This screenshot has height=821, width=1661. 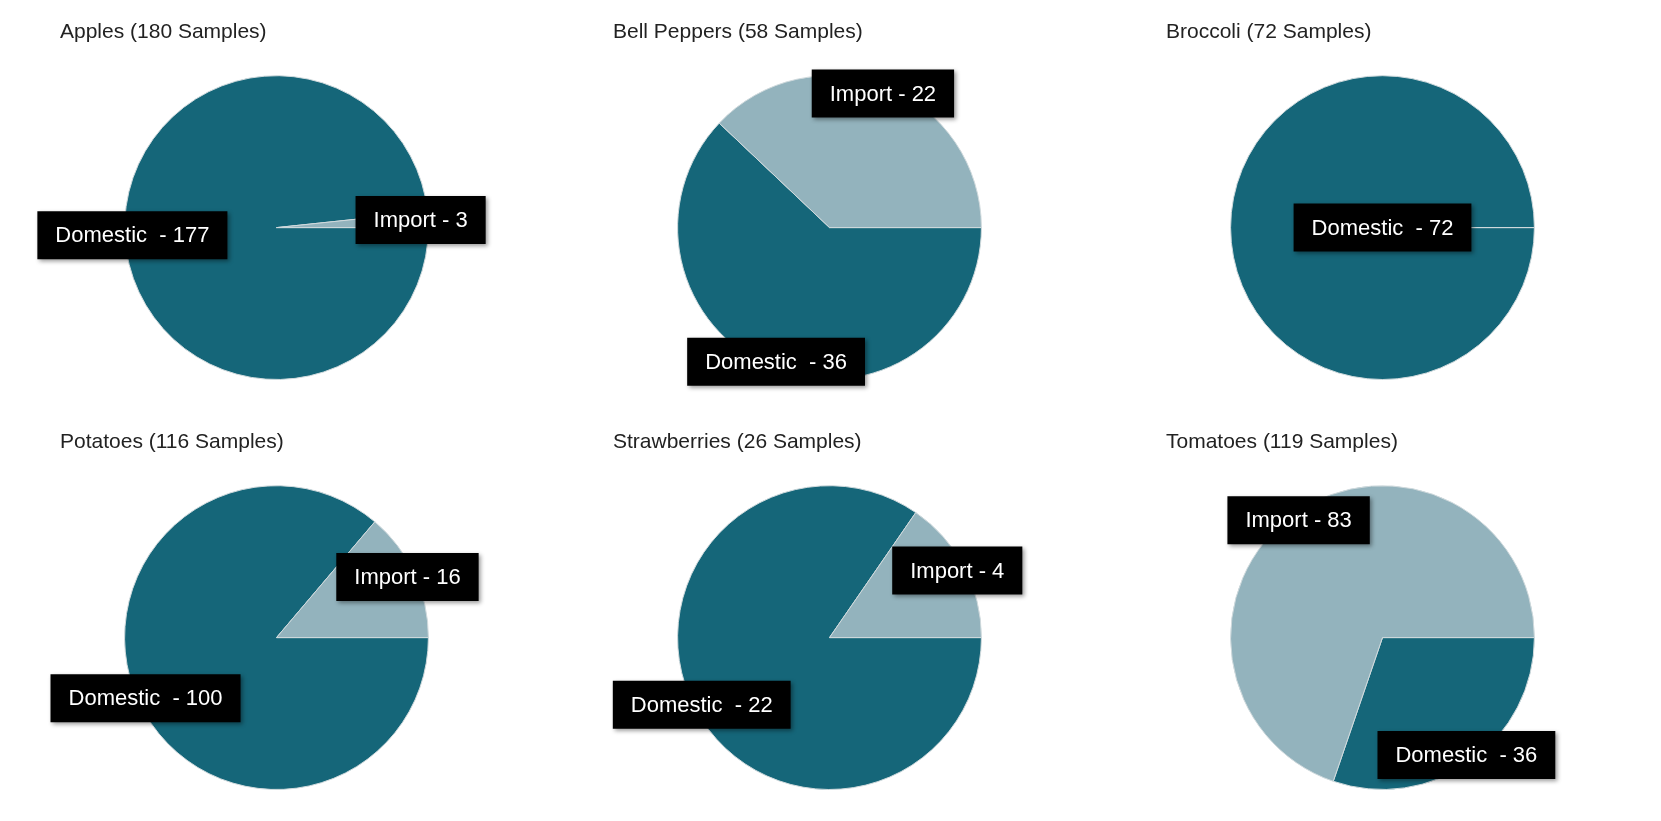 I want to click on chart-title: Potatoes (116 Samples), so click(x=172, y=441).